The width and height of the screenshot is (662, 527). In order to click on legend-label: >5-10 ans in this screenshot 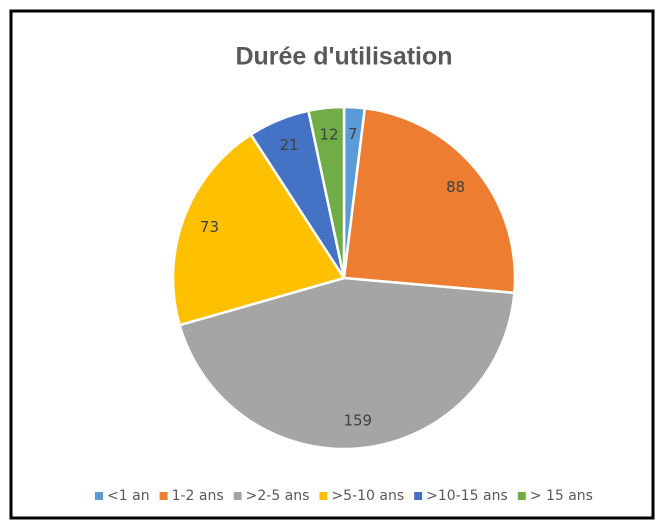, I will do `click(367, 496)`.